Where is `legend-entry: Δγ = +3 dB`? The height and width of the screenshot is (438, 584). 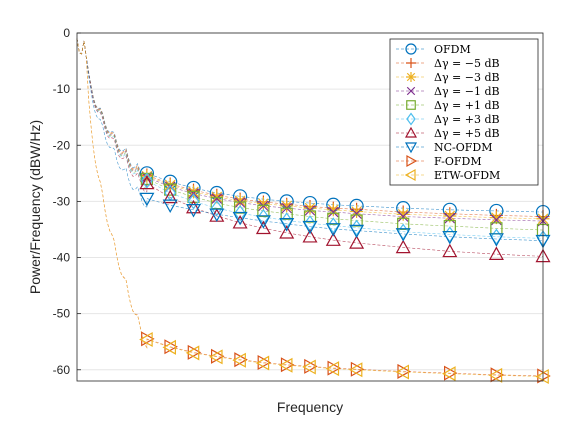
legend-entry: Δγ = +3 dB is located at coordinates (448, 119).